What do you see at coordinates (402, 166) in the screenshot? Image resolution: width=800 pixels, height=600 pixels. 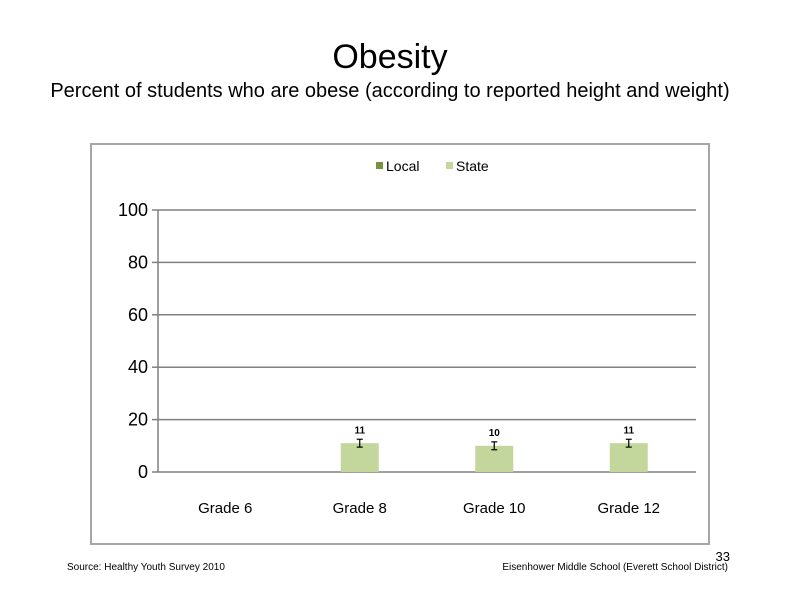 I see `legend-label: Local` at bounding box center [402, 166].